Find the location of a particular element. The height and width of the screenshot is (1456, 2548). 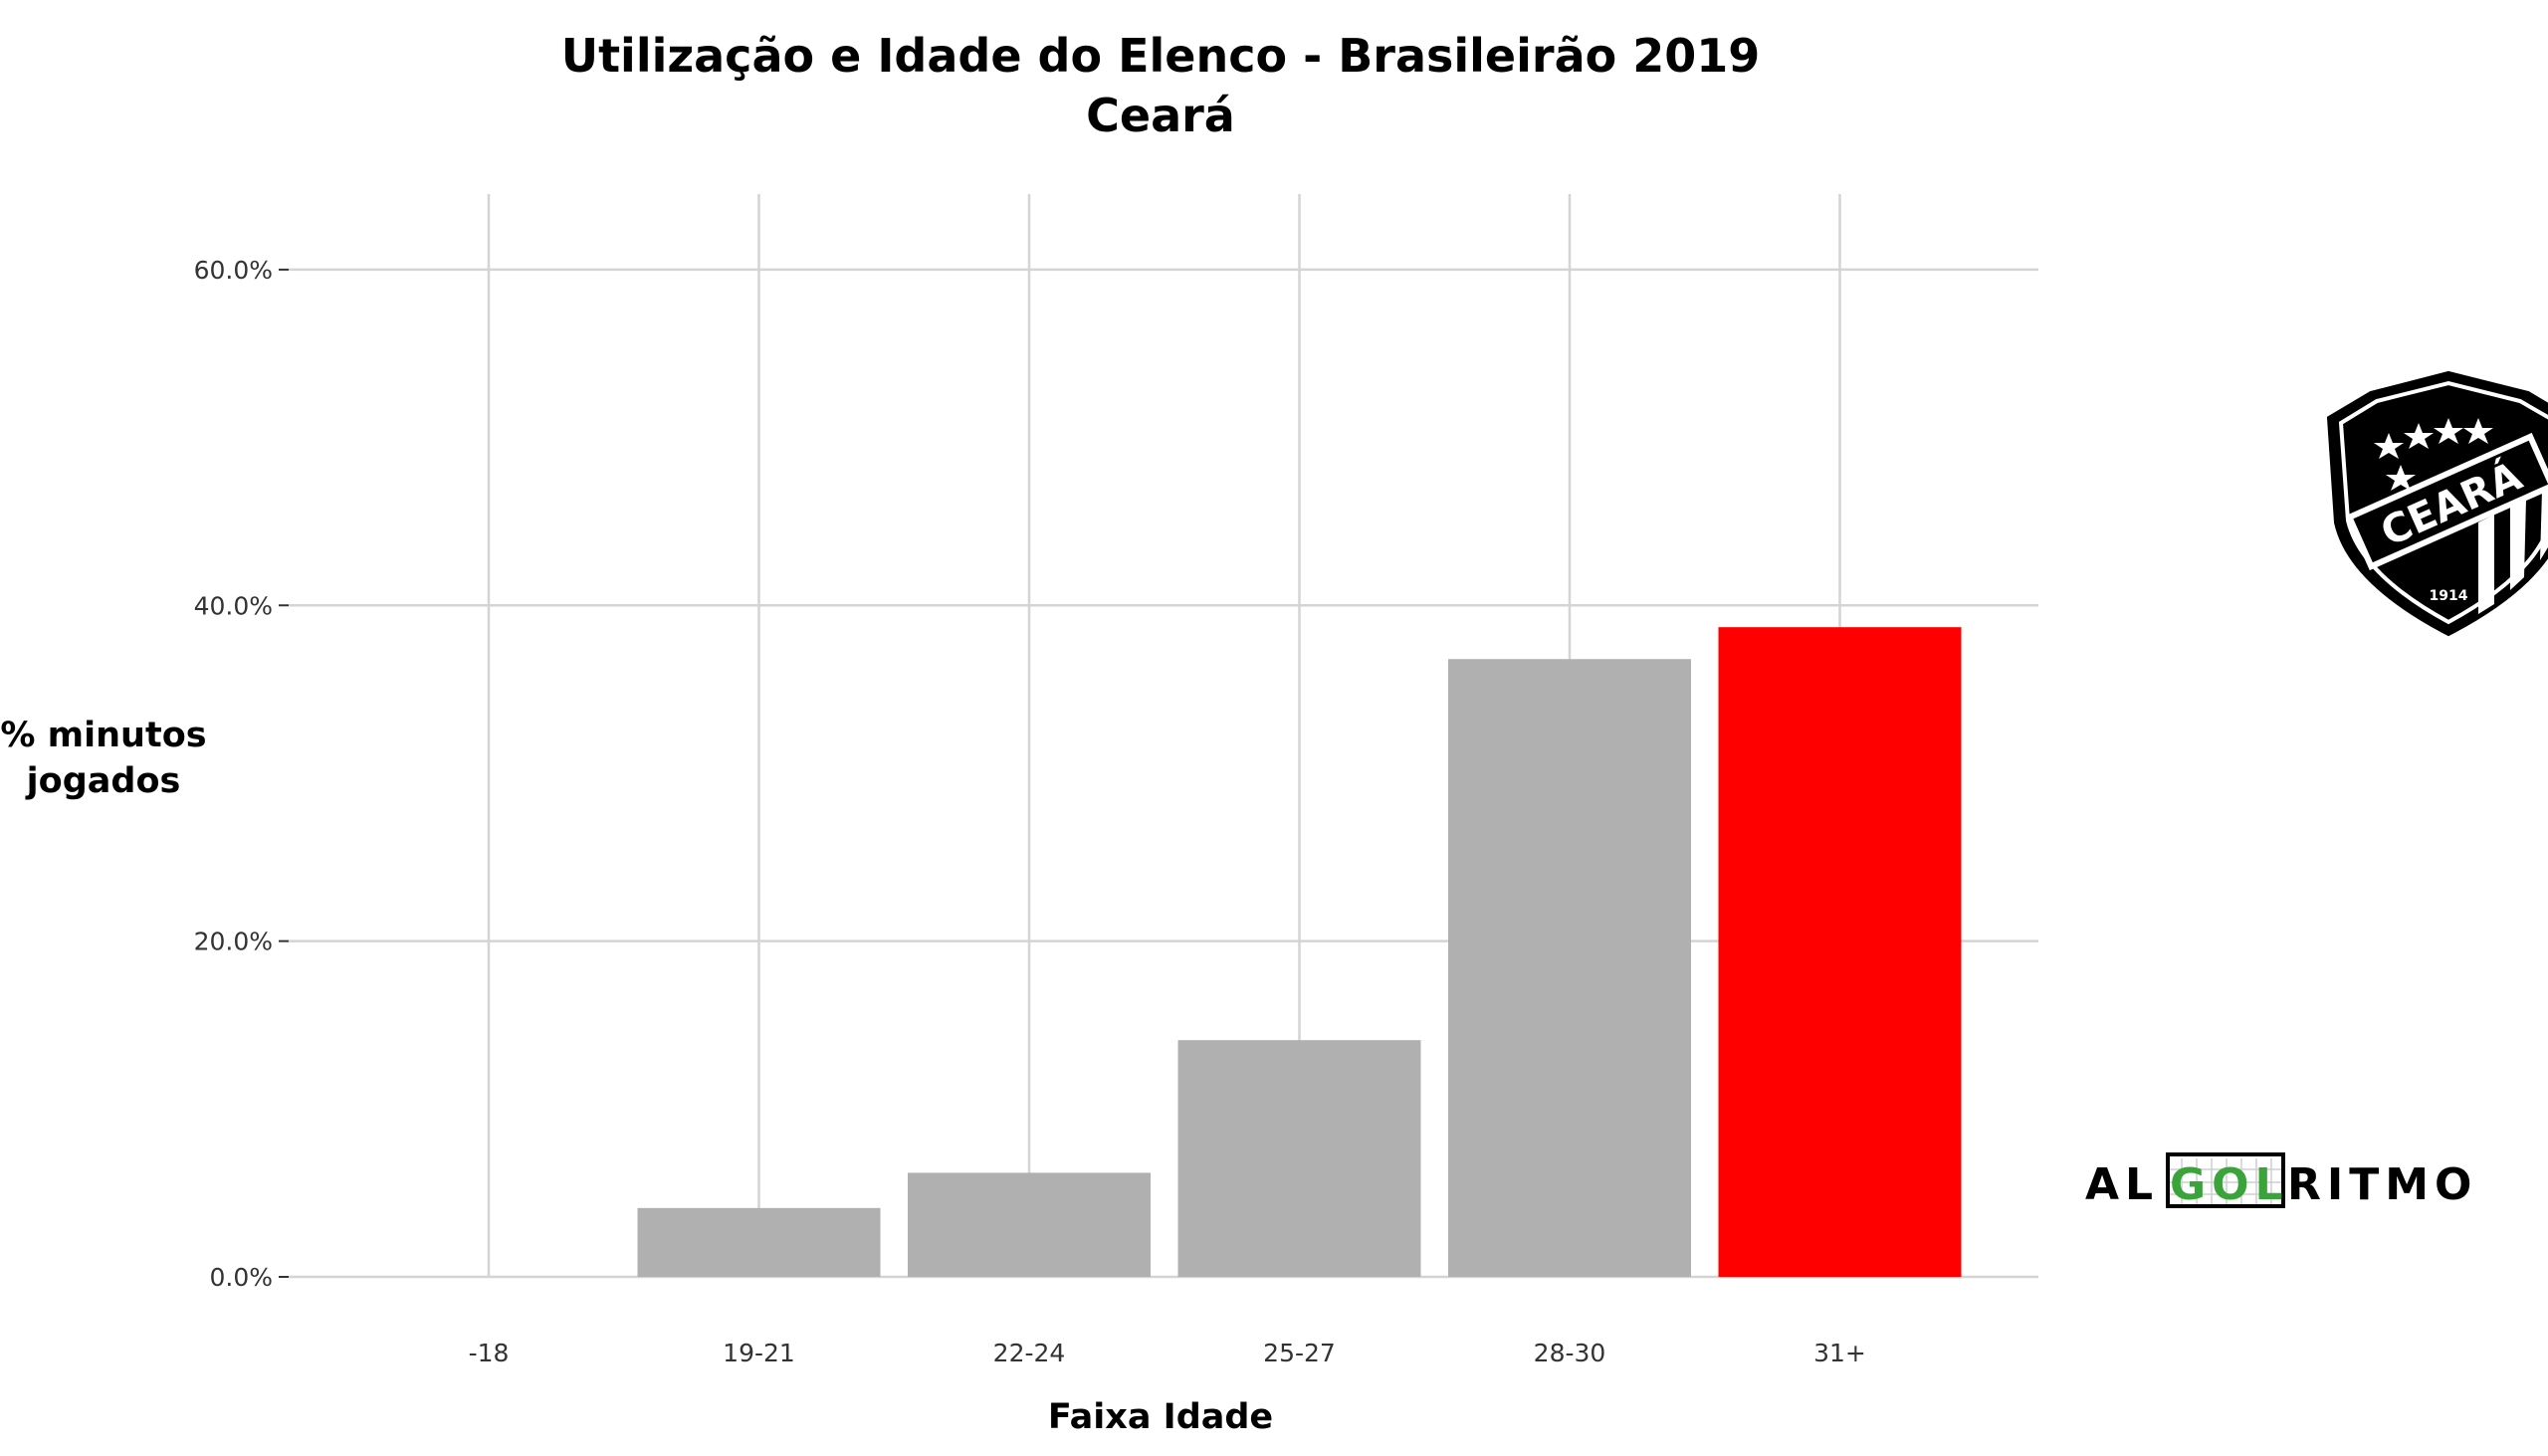

crest-stars is located at coordinates (2433, 454).